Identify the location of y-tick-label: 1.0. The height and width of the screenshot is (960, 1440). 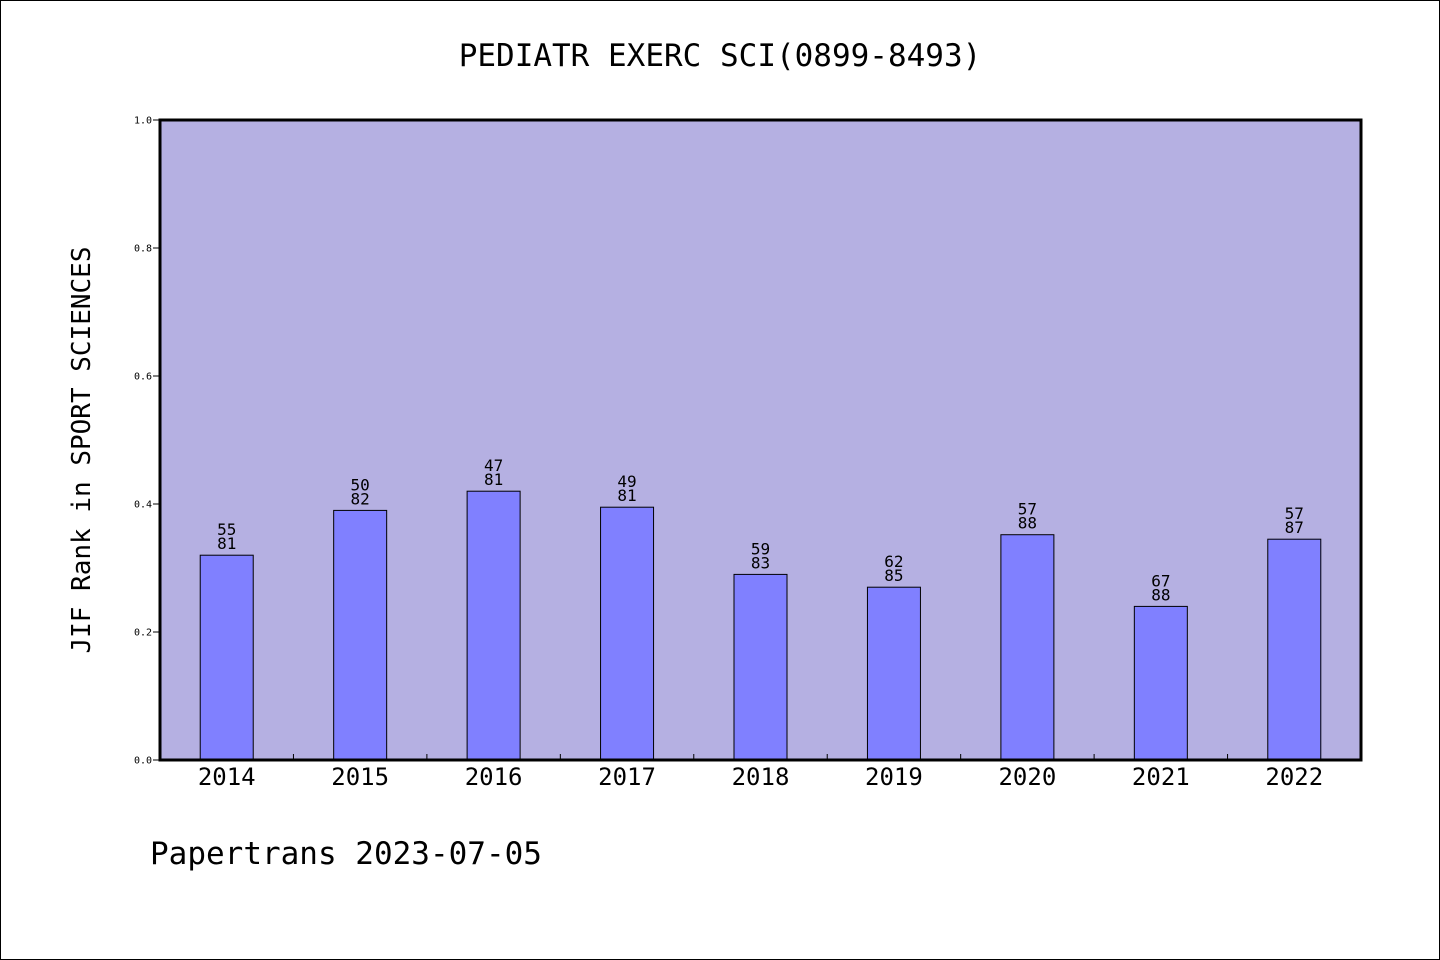
(143, 121).